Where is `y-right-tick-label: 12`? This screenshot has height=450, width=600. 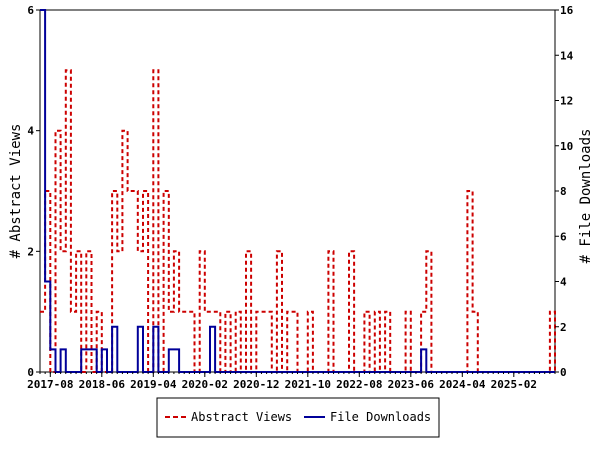
y-right-tick-label: 12 is located at coordinates (566, 101).